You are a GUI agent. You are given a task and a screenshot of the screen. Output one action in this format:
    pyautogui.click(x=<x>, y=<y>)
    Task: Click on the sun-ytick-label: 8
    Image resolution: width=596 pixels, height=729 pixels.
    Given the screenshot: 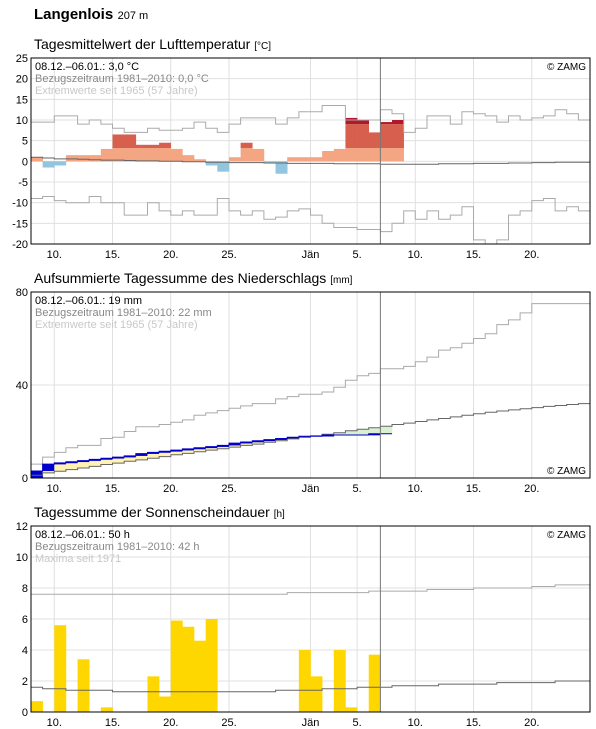 What is the action you would take?
    pyautogui.click(x=25, y=589)
    